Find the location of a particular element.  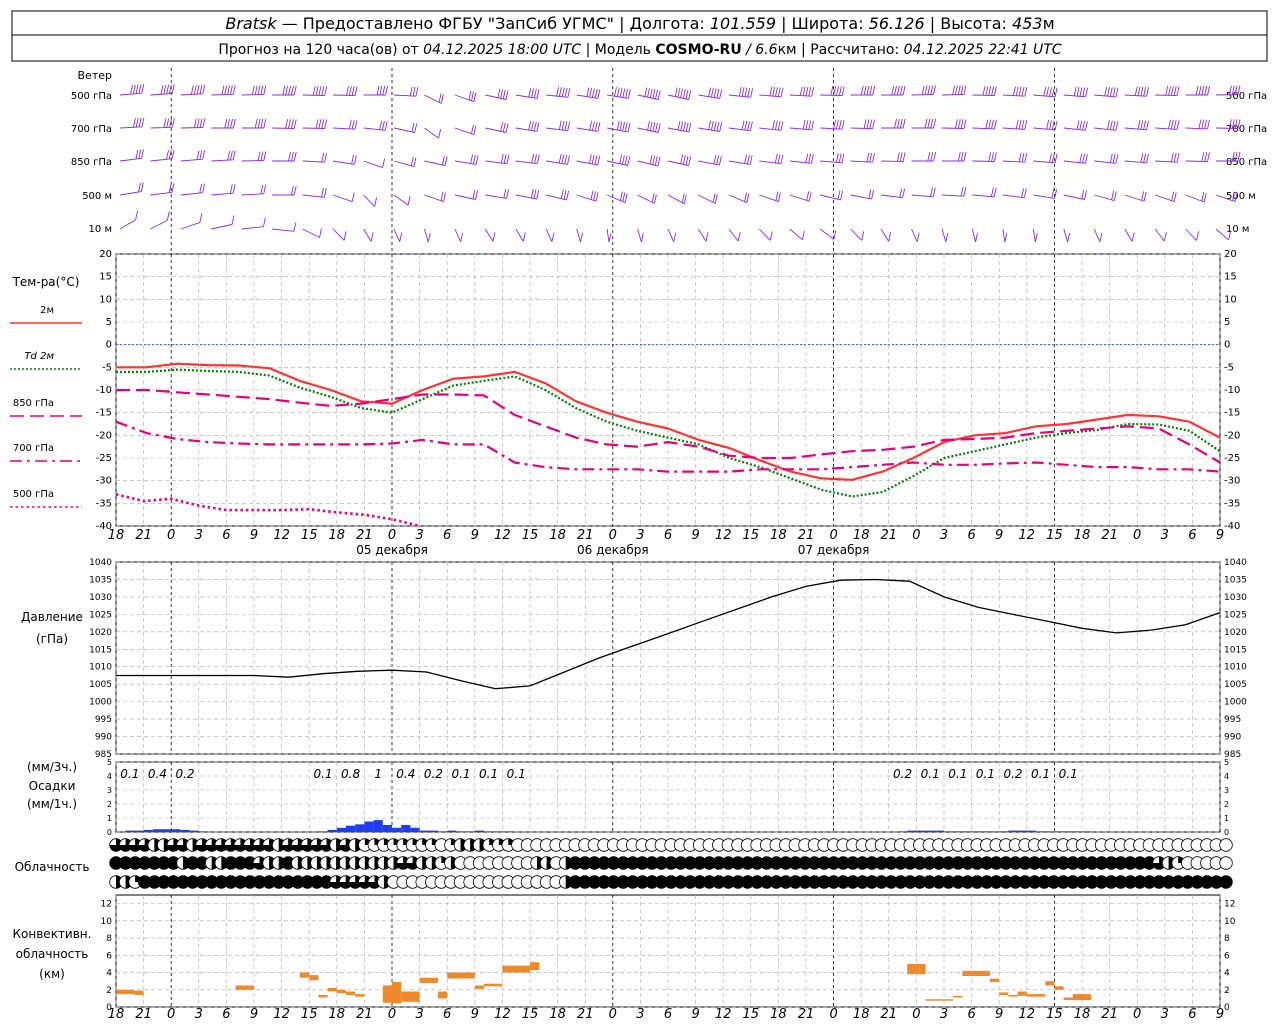

y-tick-left: 1035 is located at coordinates (100, 580).